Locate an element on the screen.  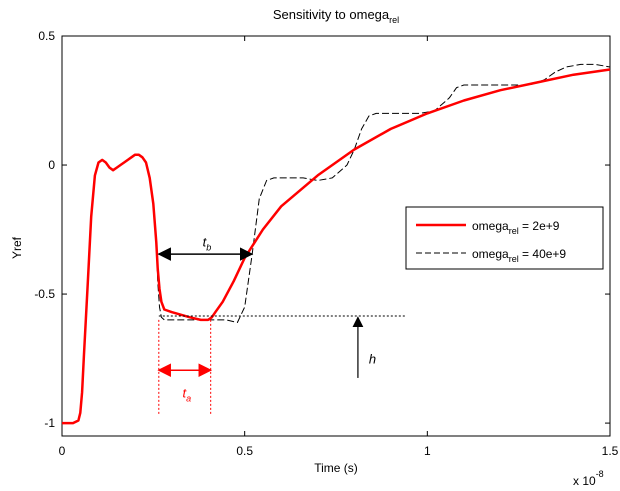
y-tick-label: -1 is located at coordinates (49, 423).